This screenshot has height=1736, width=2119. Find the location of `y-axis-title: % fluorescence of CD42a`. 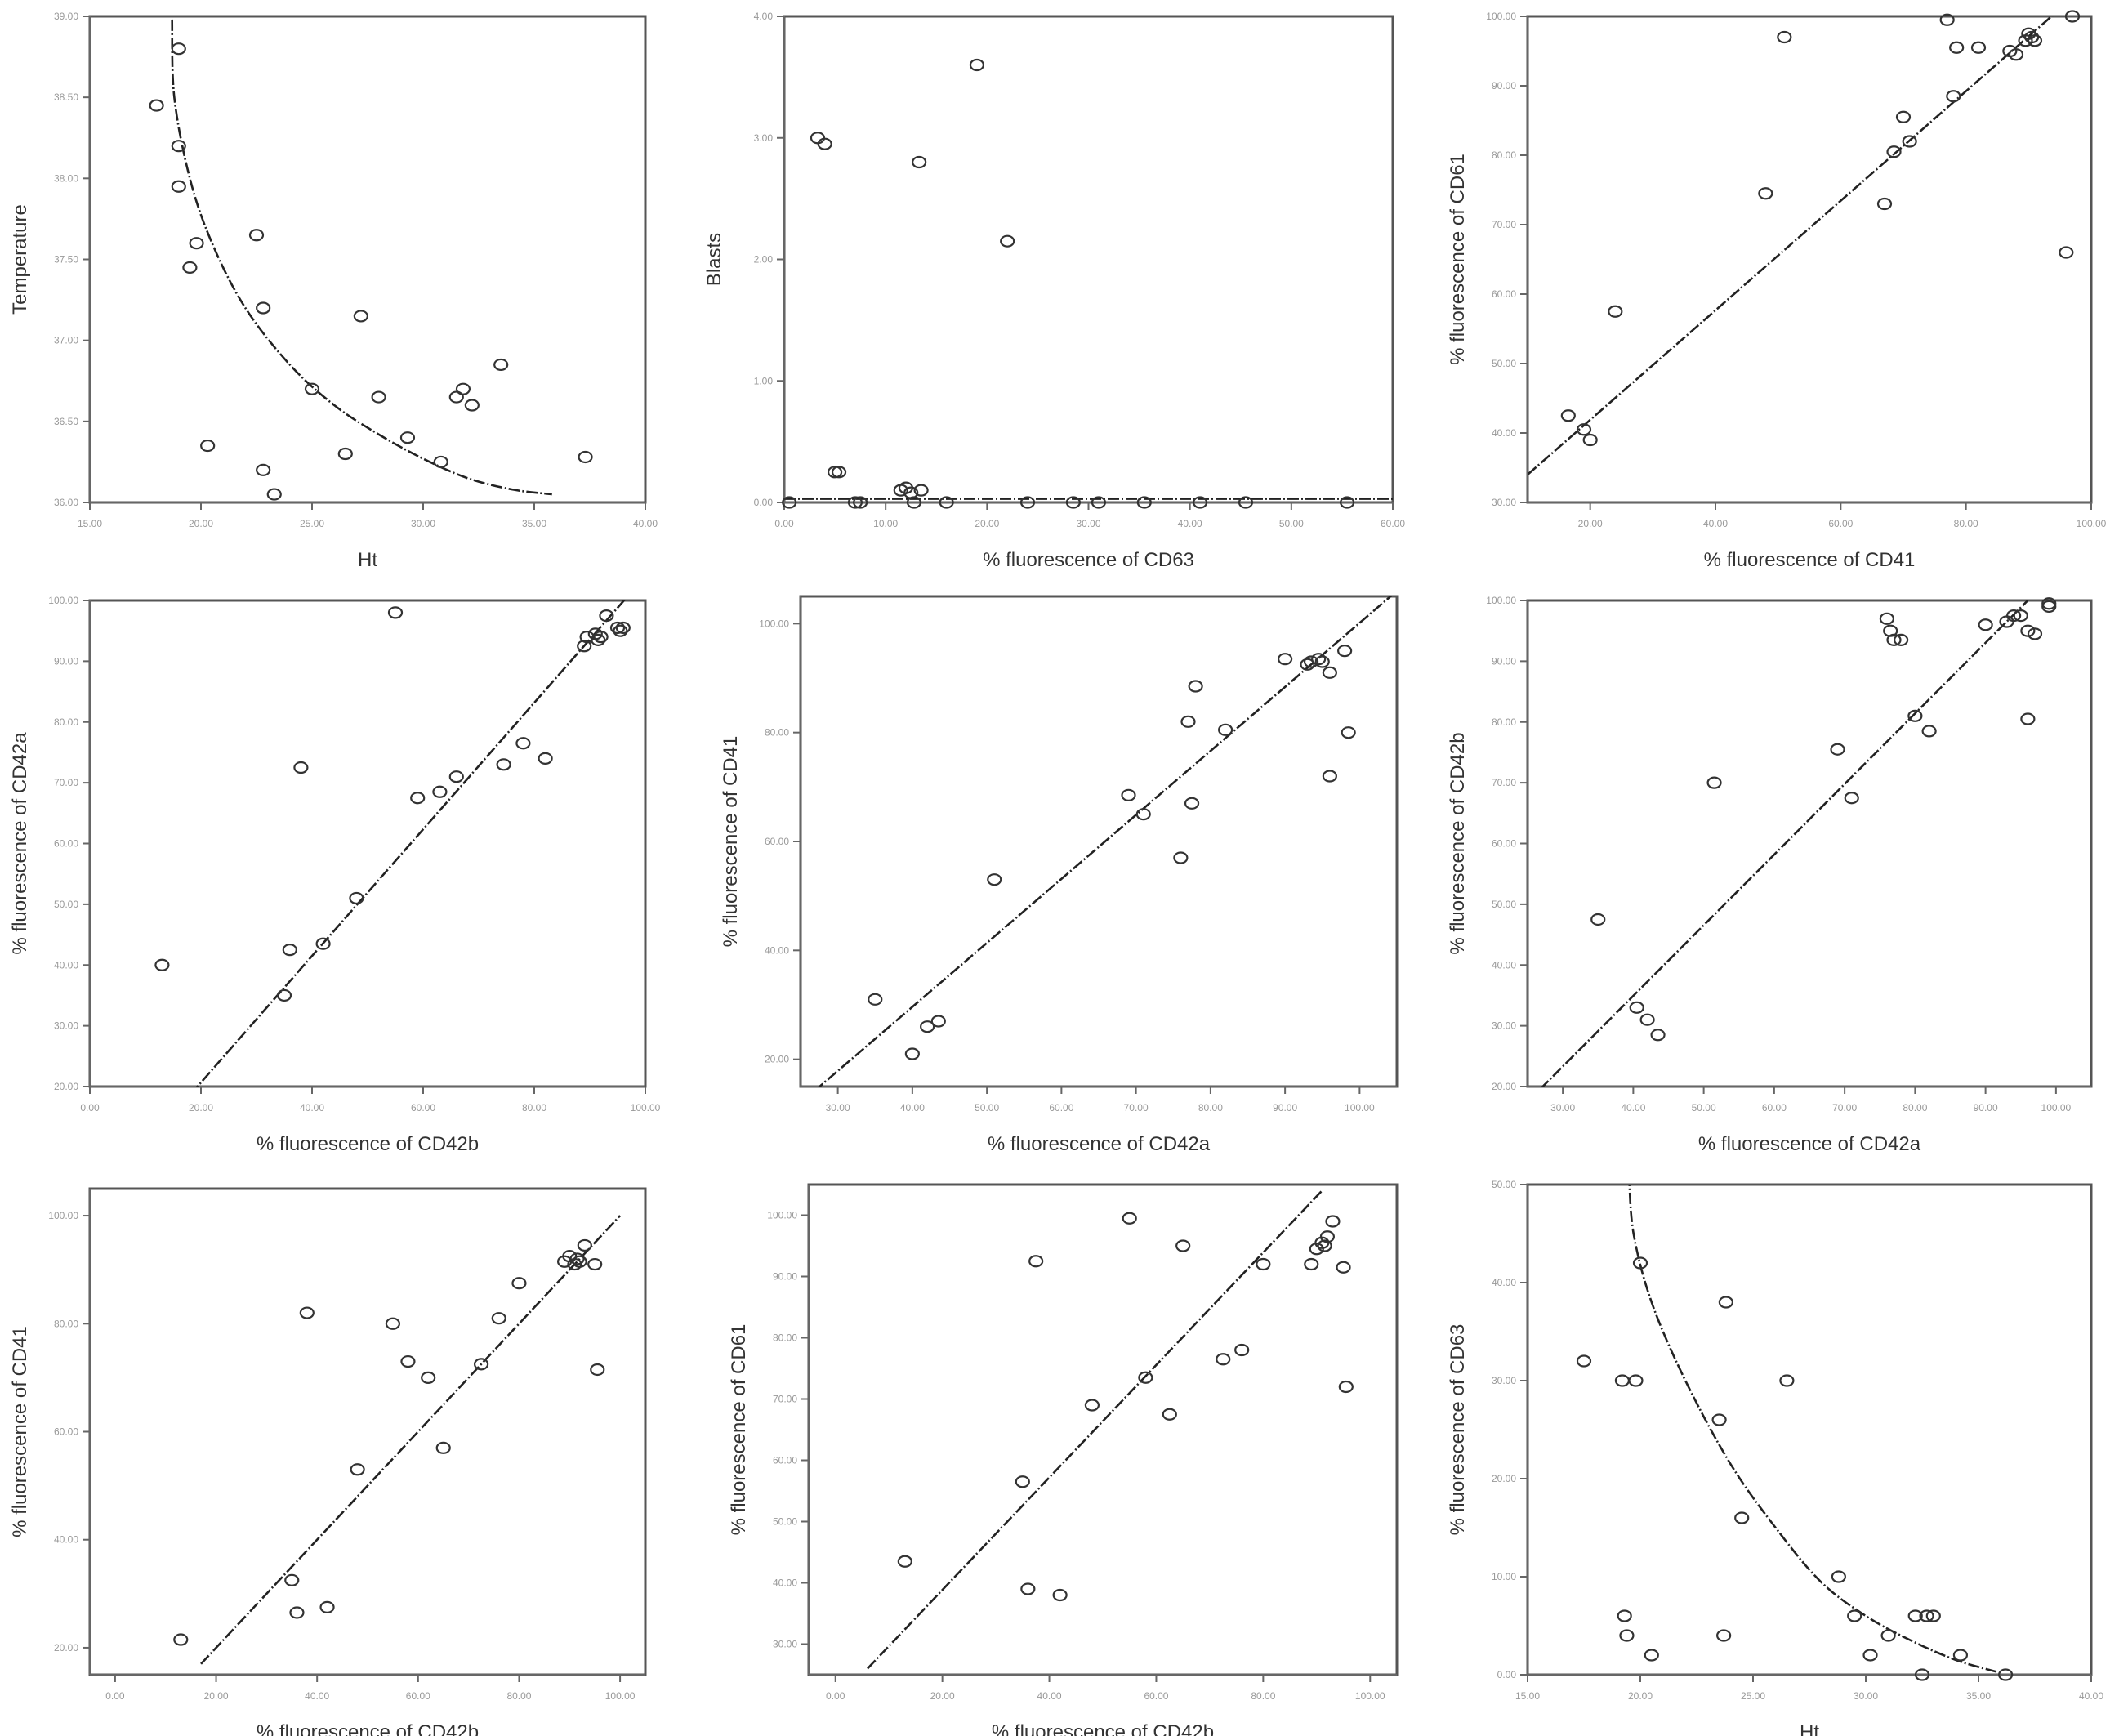

y-axis-title: % fluorescence of CD42a is located at coordinates (20, 844).